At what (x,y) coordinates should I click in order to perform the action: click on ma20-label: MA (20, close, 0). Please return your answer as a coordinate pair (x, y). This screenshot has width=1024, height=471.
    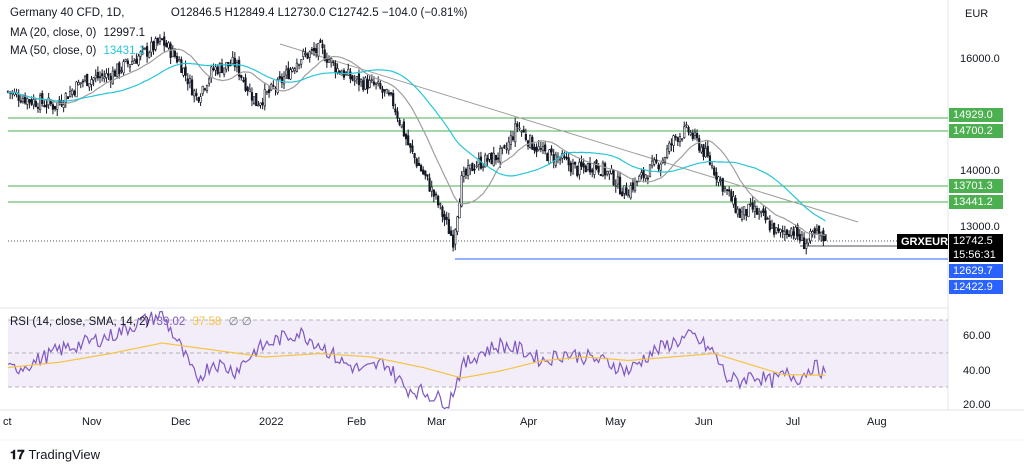
    Looking at the image, I should click on (53, 33).